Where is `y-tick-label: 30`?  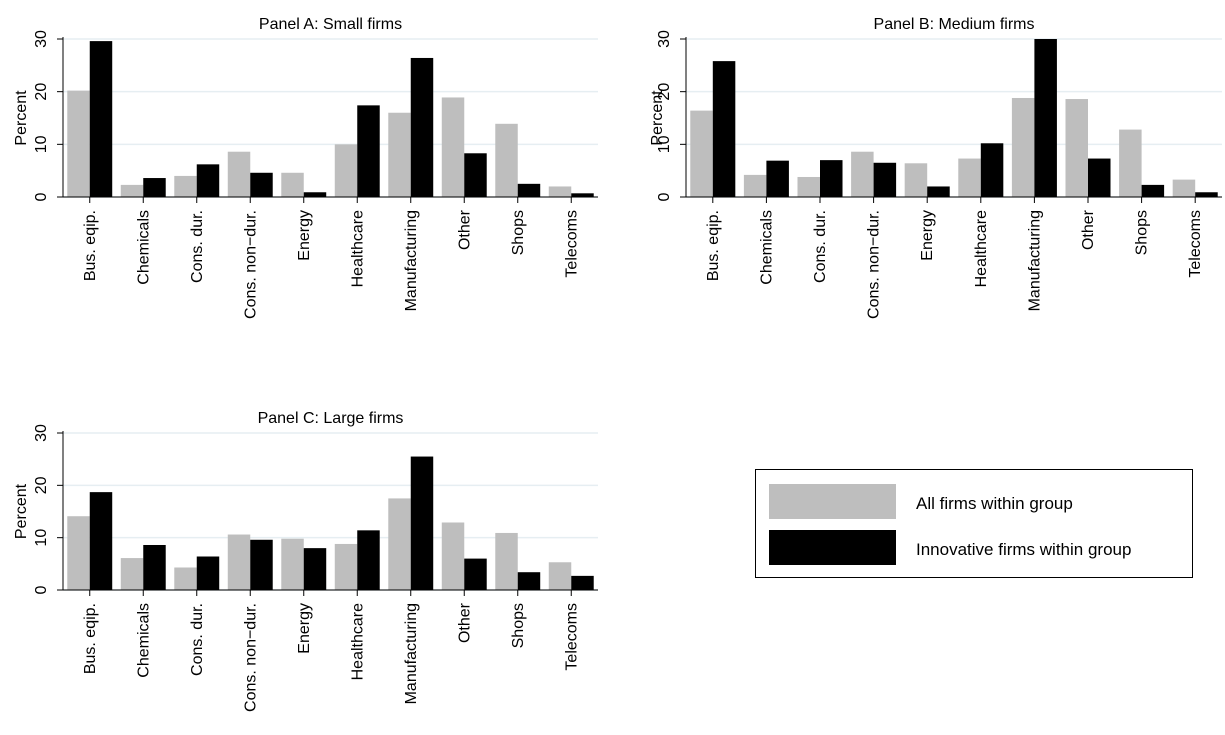
y-tick-label: 30 is located at coordinates (41, 433).